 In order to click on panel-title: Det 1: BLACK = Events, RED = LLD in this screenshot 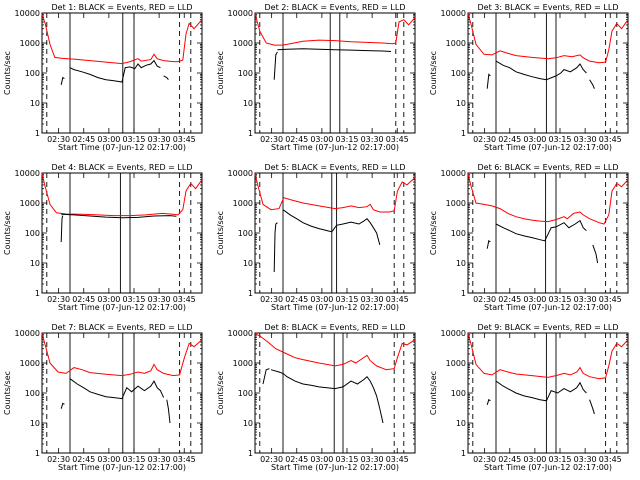, I will do `click(122, 7)`.